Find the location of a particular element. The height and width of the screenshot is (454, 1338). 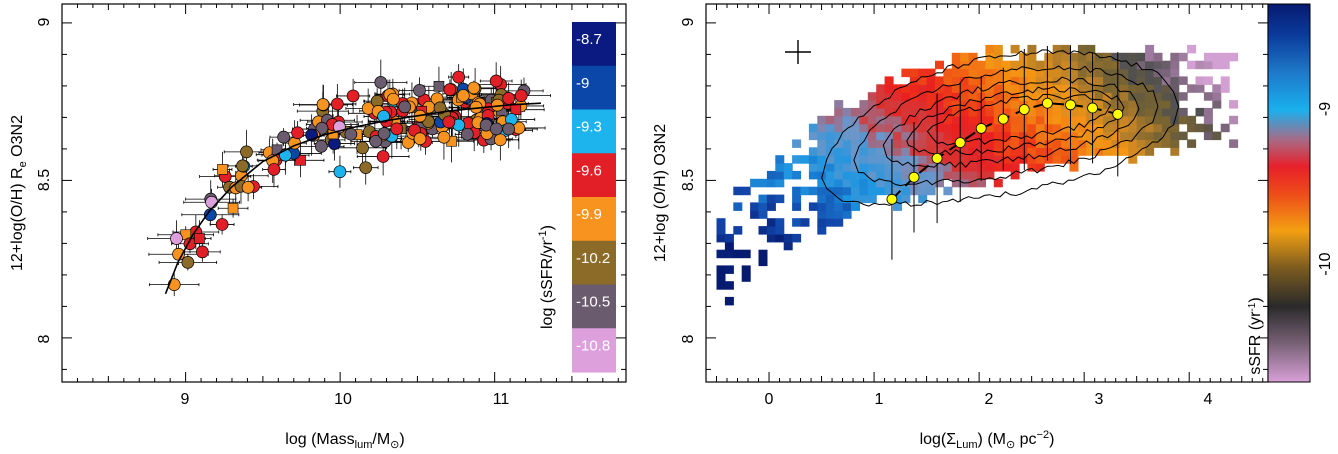

right-colorbar is located at coordinates (1289, 193).